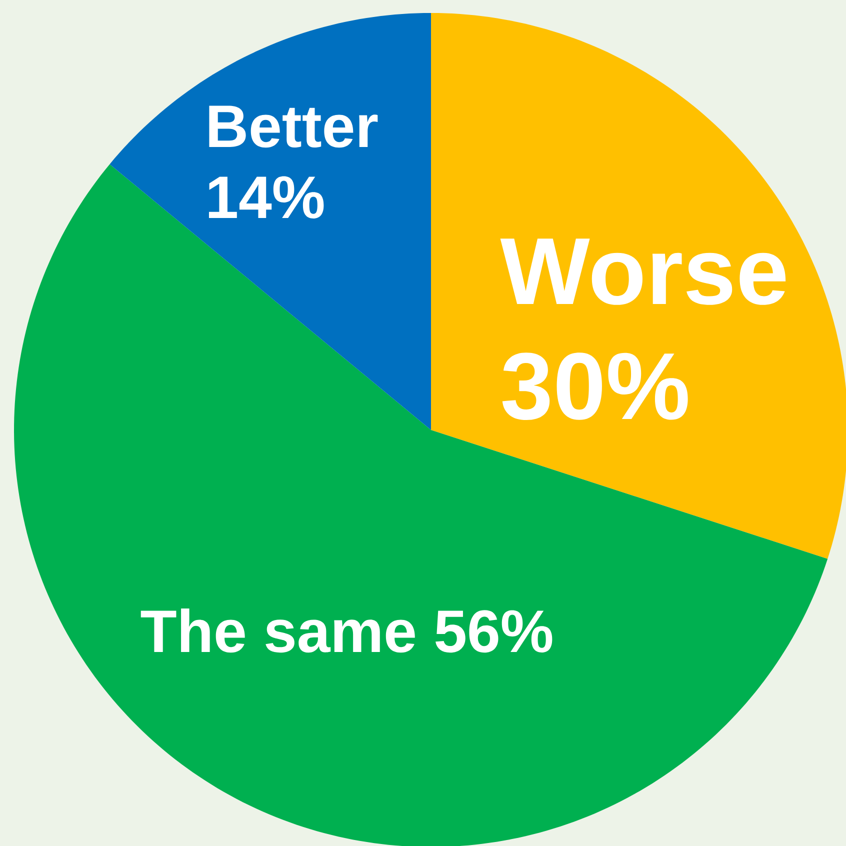 This screenshot has width=846, height=846. I want to click on data-label: 14%, so click(266, 197).